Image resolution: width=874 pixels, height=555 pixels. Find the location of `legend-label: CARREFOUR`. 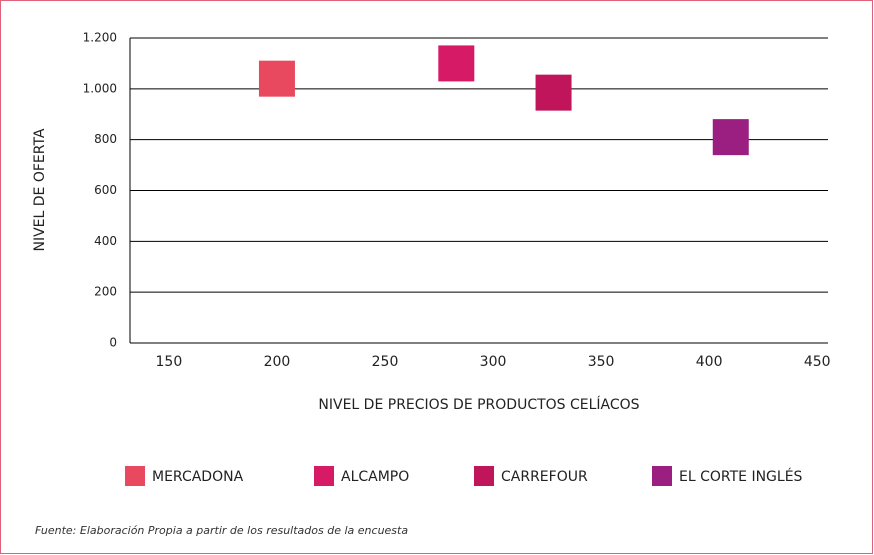

legend-label: CARREFOUR is located at coordinates (544, 477).